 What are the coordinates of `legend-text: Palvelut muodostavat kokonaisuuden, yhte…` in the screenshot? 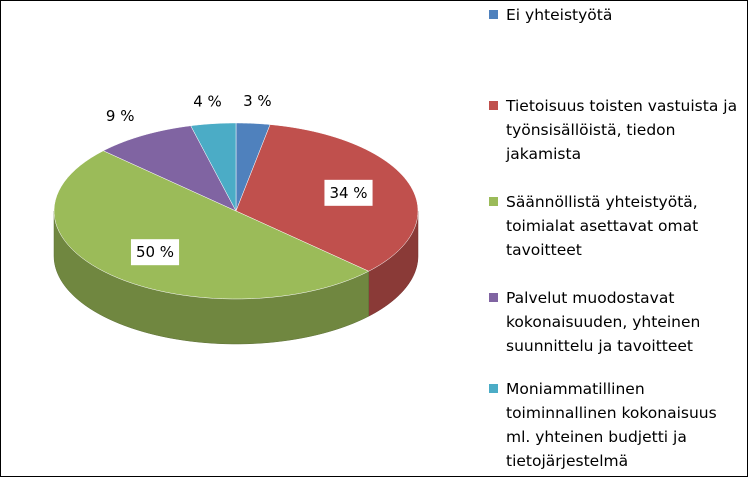 It's located at (603, 322).